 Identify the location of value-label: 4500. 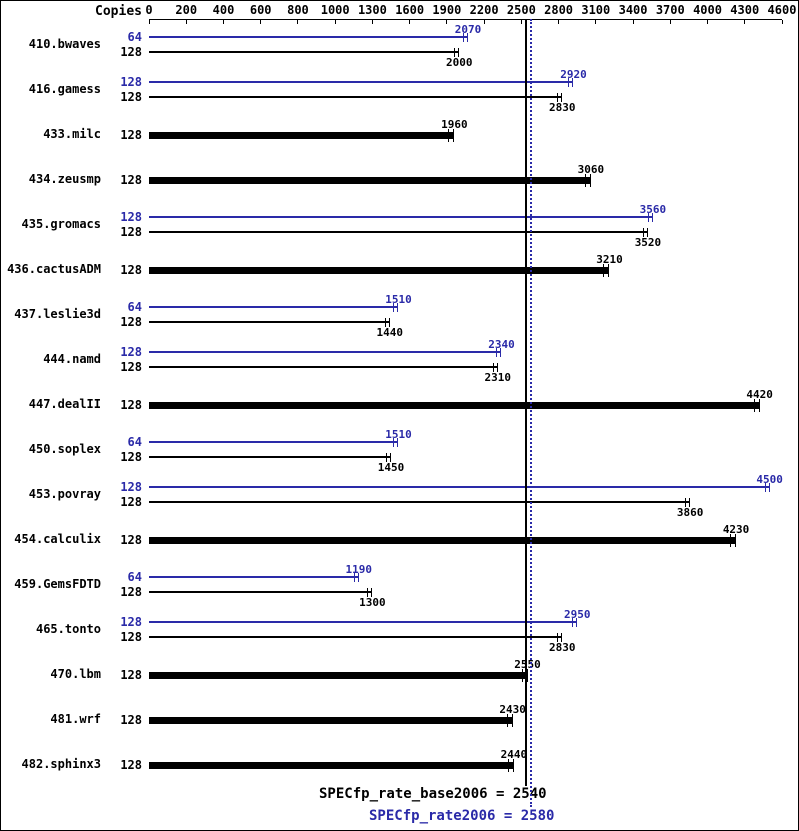
(769, 479).